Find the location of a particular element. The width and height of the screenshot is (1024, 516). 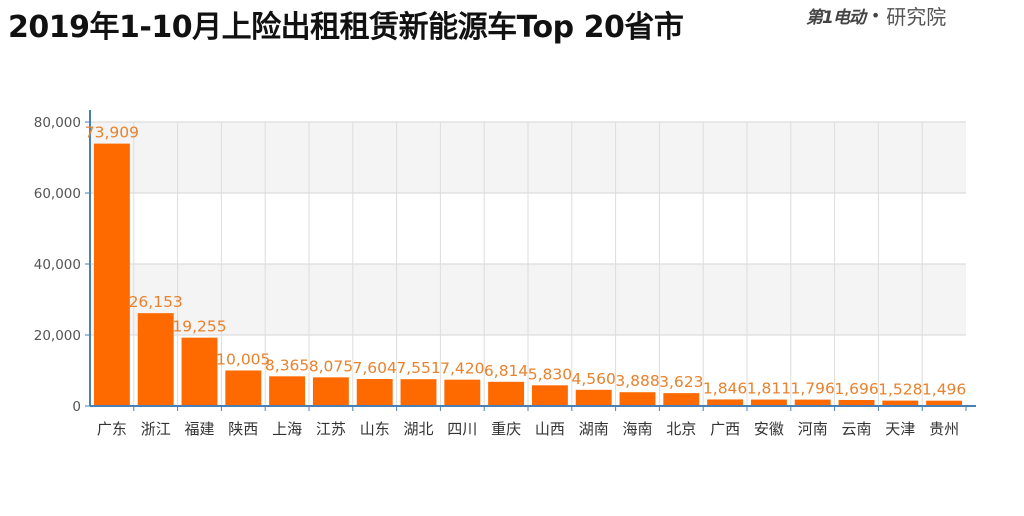

data-label: 73,909 is located at coordinates (112, 133).